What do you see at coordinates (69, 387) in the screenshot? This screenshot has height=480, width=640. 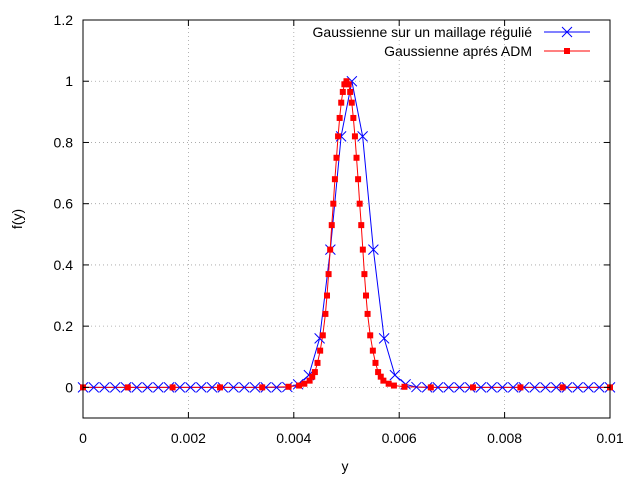 I see `y-tick-label: 0` at bounding box center [69, 387].